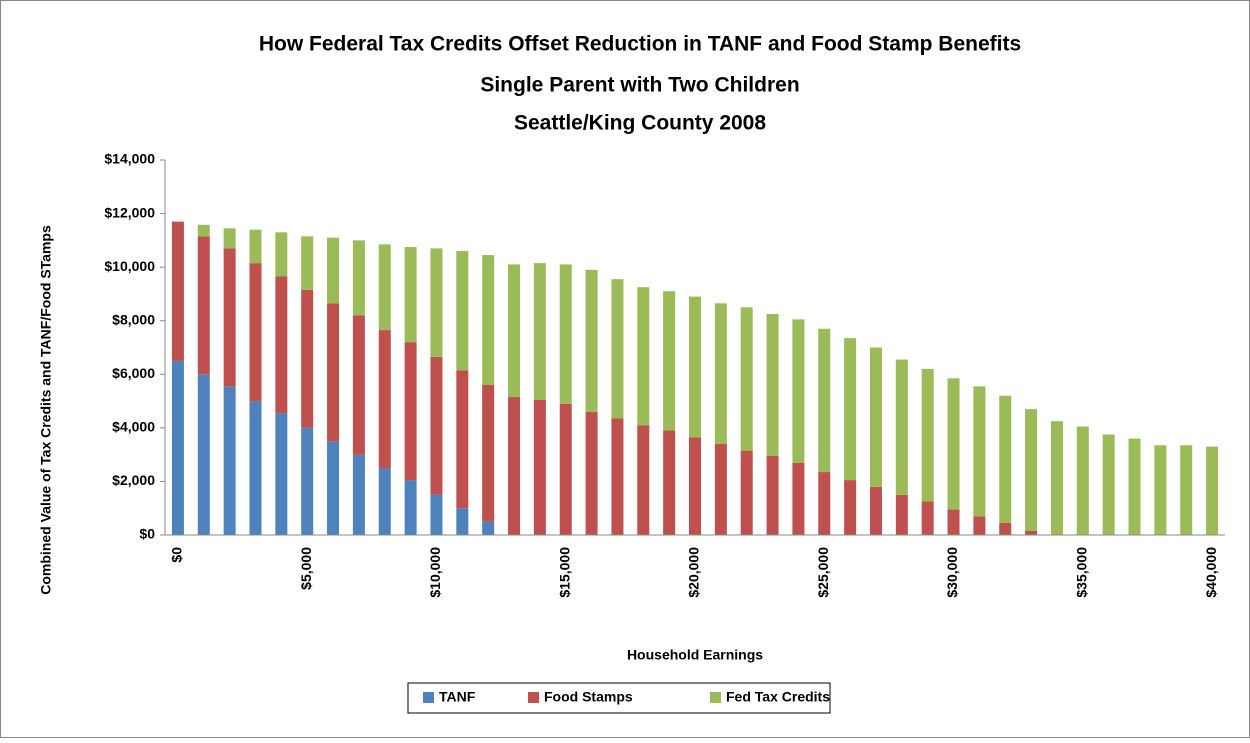 This screenshot has width=1250, height=743. What do you see at coordinates (640, 123) in the screenshot?
I see `chart-subtitle: Seattle/King County 2008` at bounding box center [640, 123].